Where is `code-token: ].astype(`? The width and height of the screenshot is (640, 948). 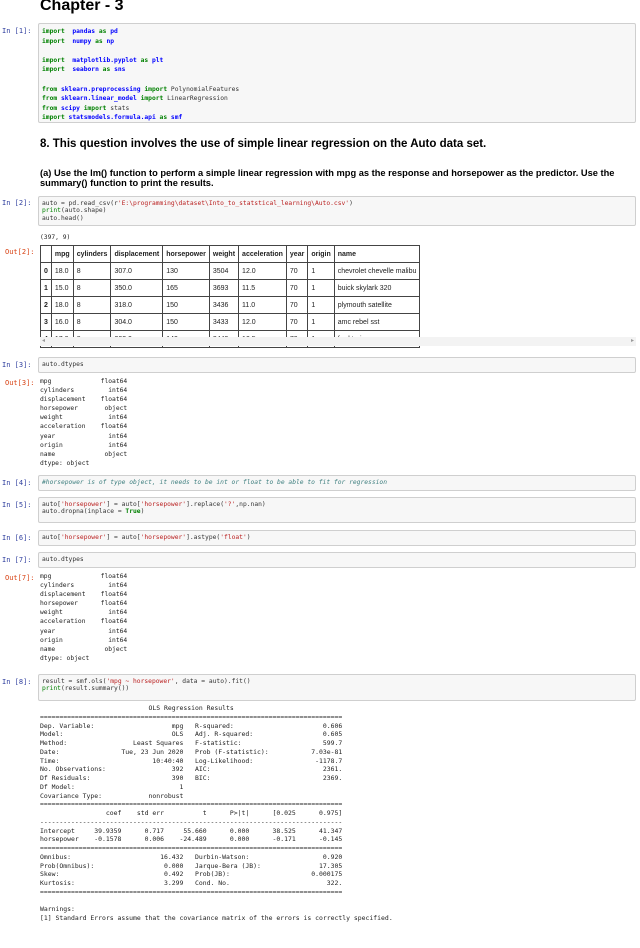 code-token: ].astype( is located at coordinates (203, 537).